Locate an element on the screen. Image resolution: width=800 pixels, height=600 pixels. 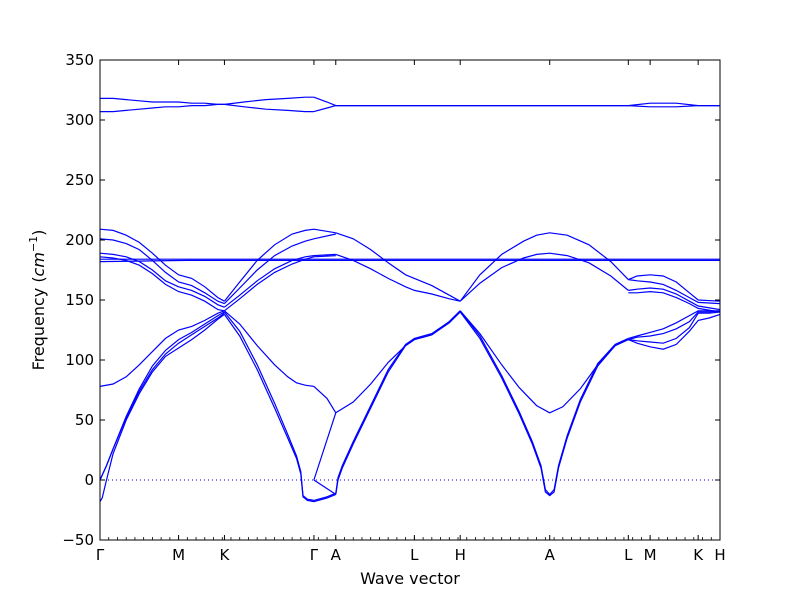
y-tick-label: 150 is located at coordinates (79, 300).